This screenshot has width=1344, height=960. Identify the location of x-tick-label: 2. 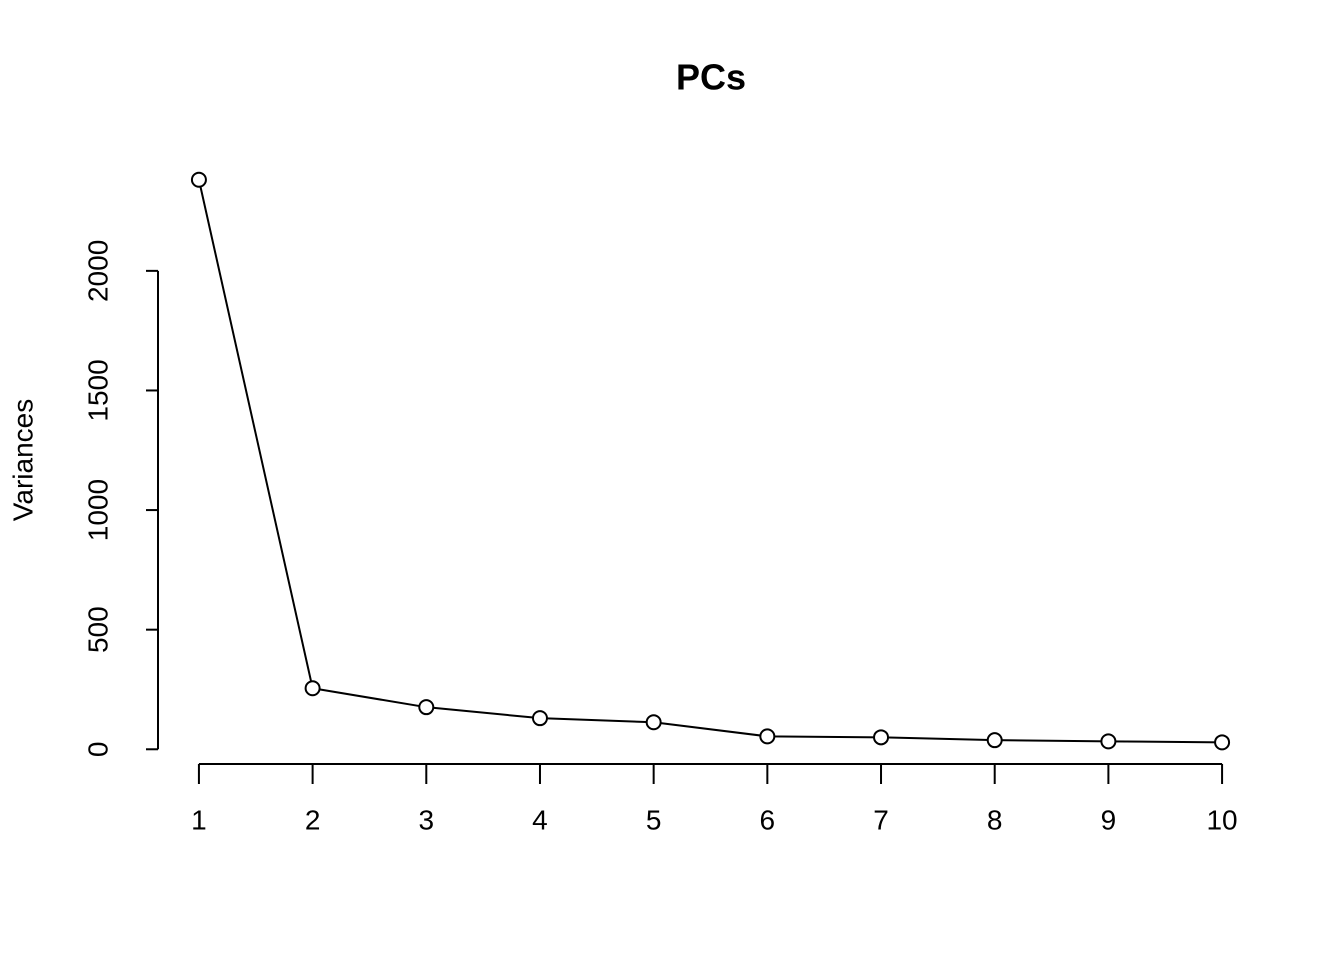
(313, 819).